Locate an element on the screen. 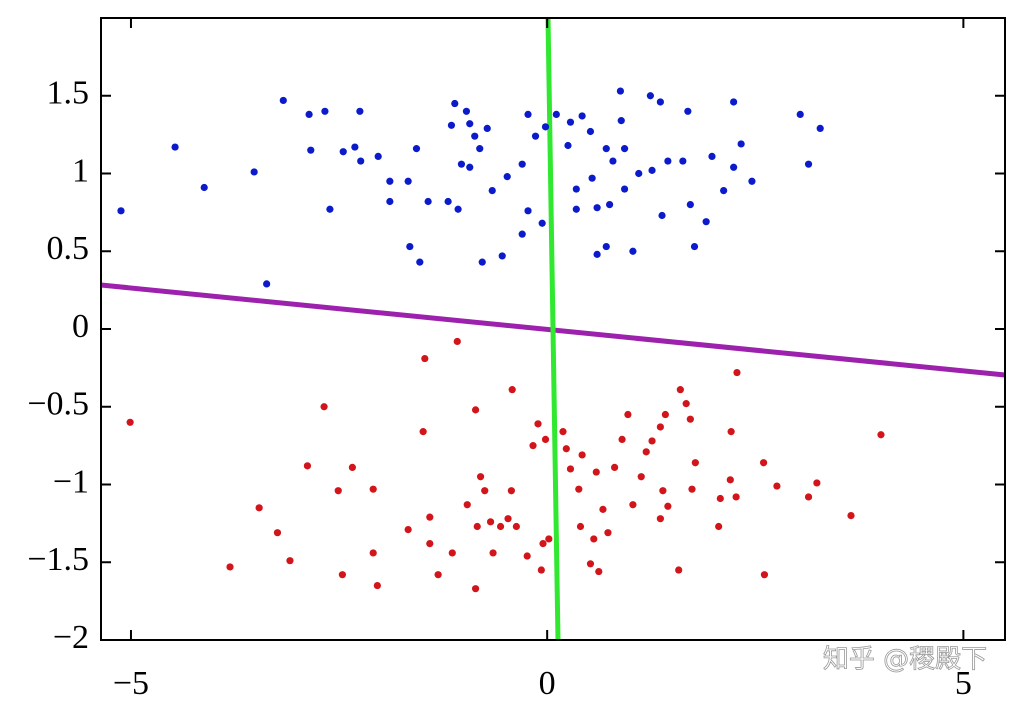  x-tick-label: 0 is located at coordinates (547, 683).